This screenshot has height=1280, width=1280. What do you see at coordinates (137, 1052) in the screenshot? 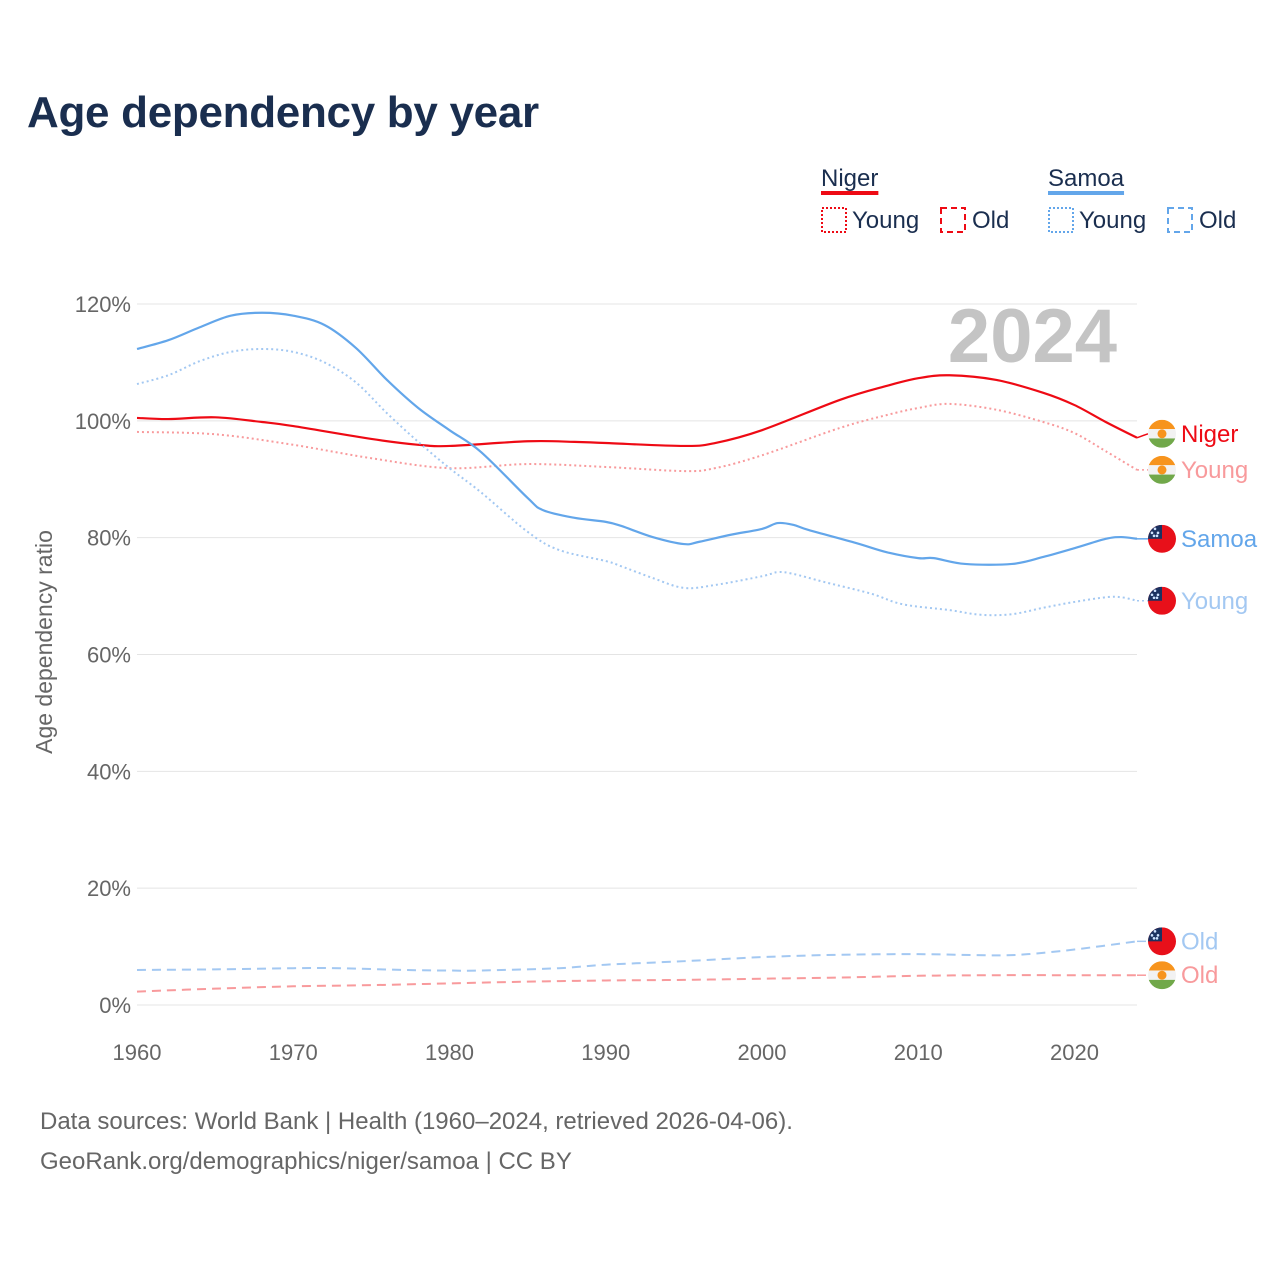
I see `x-tick-label: 1960` at bounding box center [137, 1052].